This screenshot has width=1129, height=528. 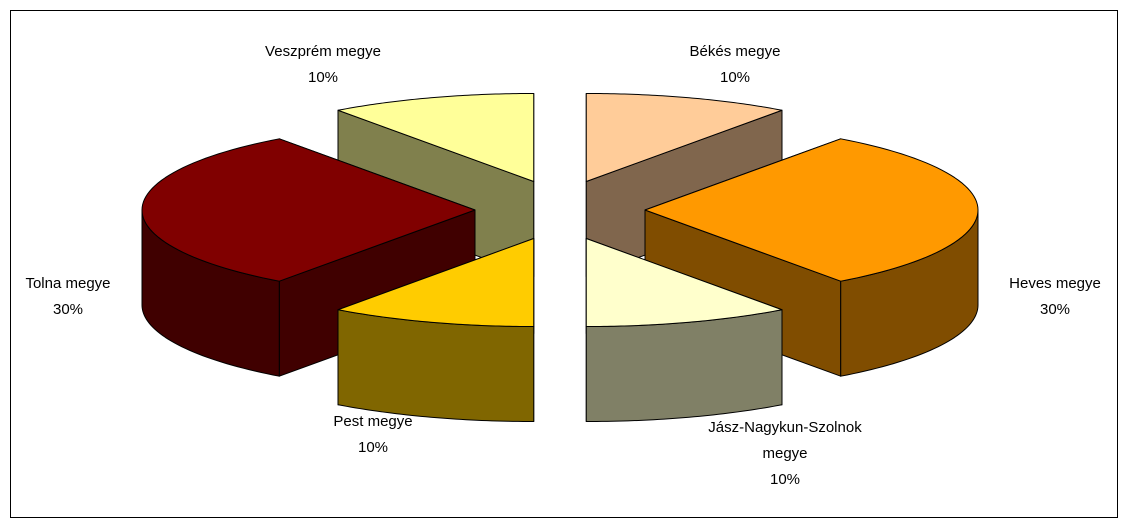 I want to click on slice-label: Jász-Nagykun-Szolnok megye, so click(x=785, y=440).